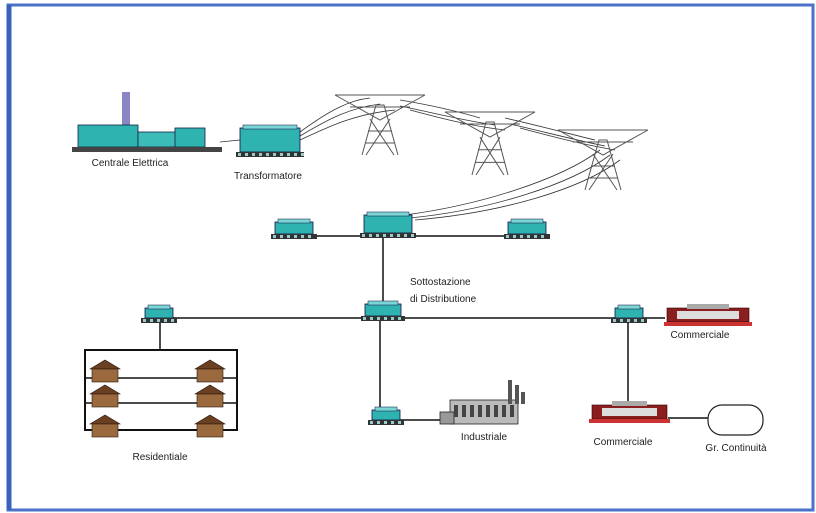  I want to click on label: Centrale Elettrica, so click(130, 163).